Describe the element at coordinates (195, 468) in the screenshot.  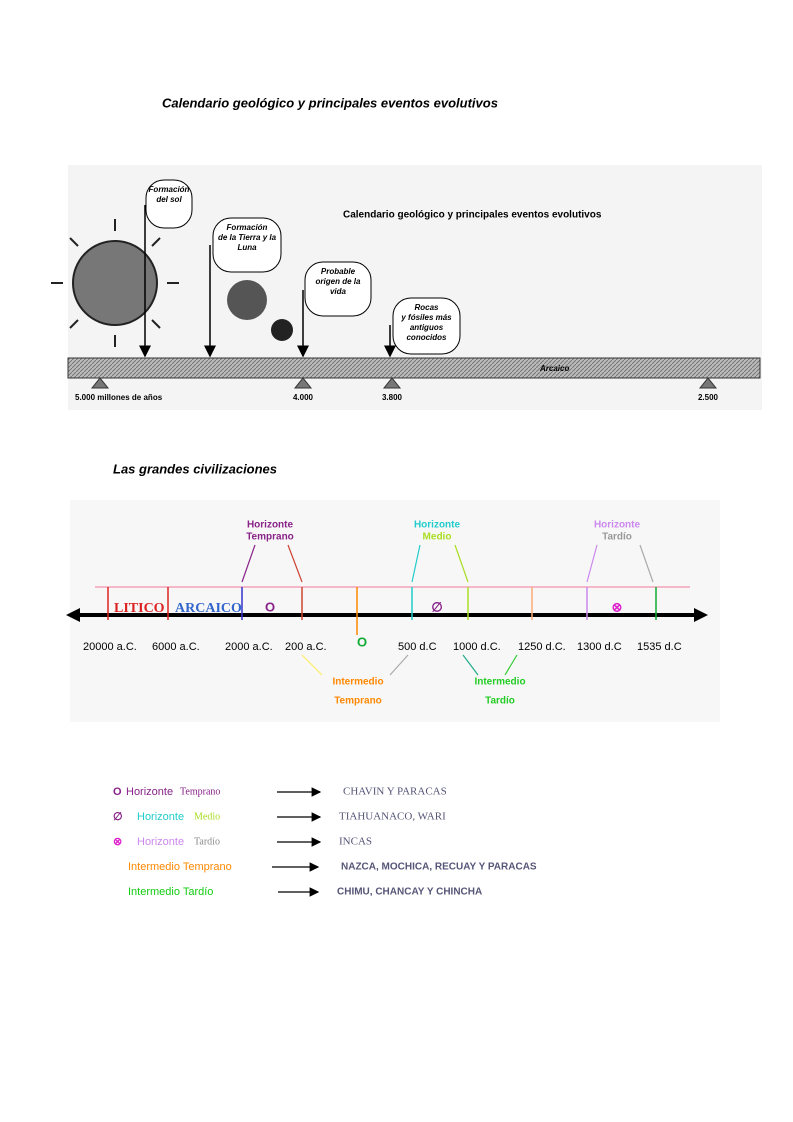
I see `civ-heading: Las grandes civilizaciones` at that location.